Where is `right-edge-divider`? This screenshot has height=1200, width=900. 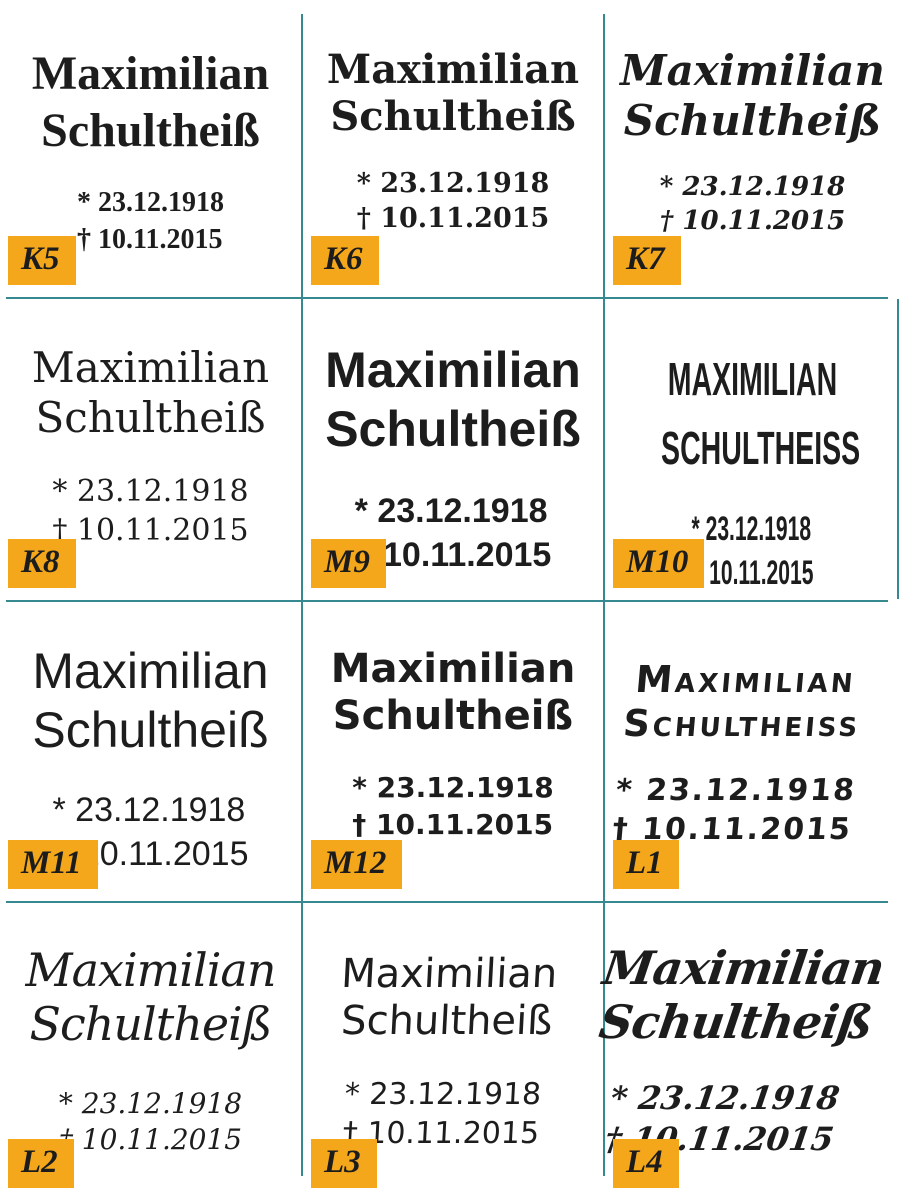 right-edge-divider is located at coordinates (898, 449).